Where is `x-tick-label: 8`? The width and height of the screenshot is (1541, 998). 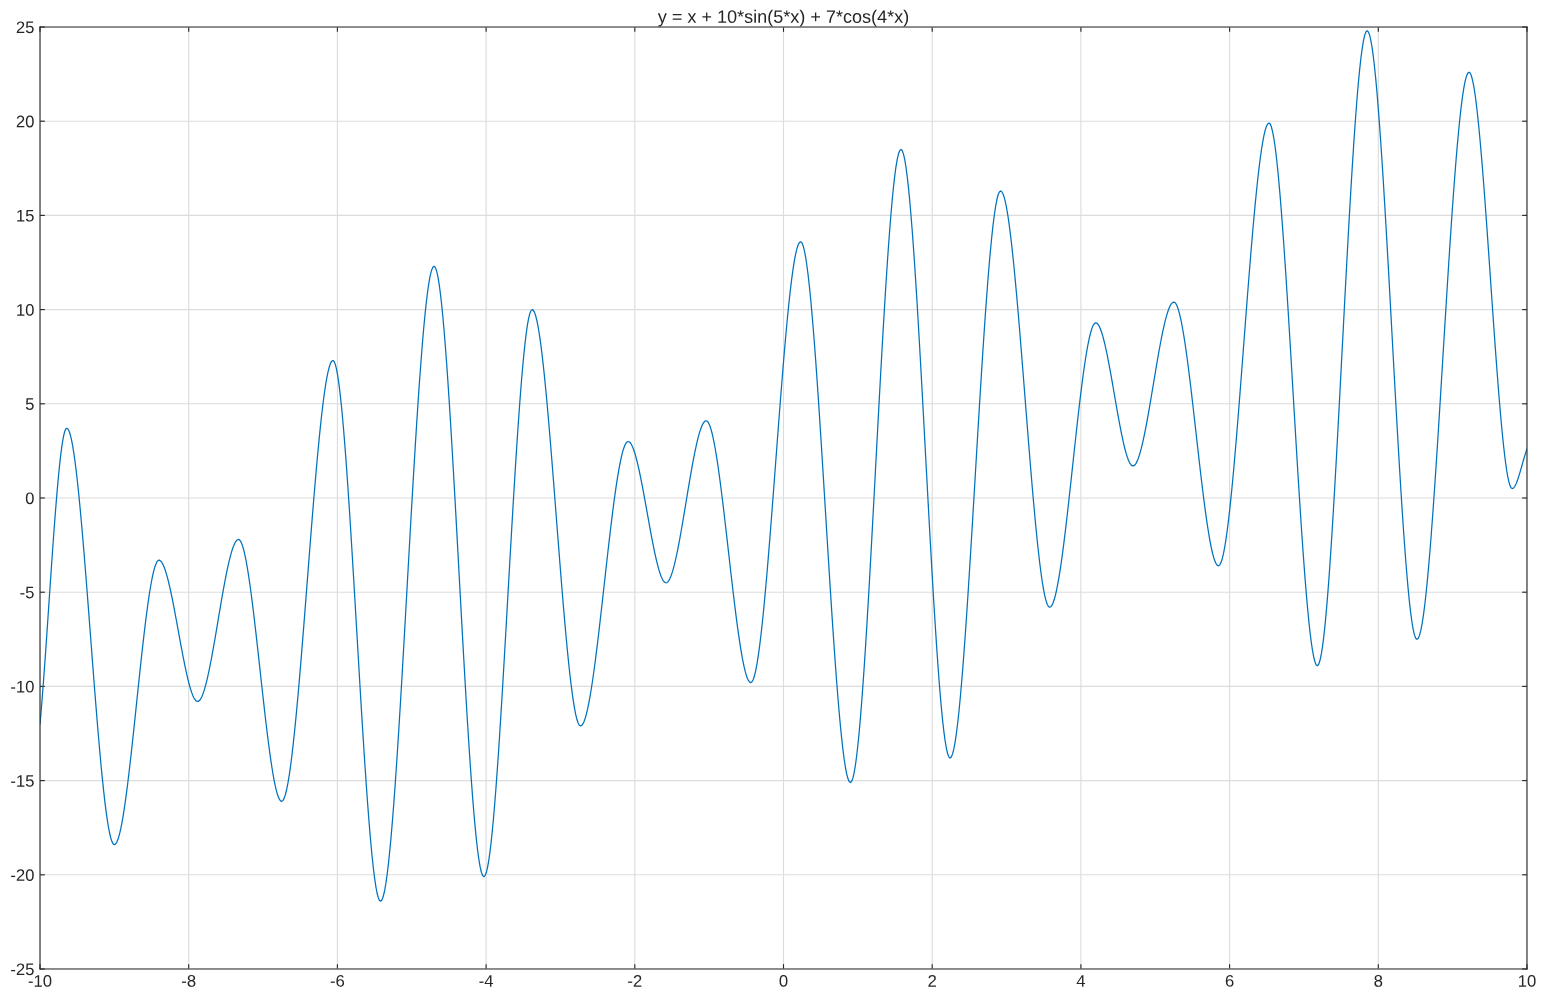
x-tick-label: 8 is located at coordinates (1378, 981).